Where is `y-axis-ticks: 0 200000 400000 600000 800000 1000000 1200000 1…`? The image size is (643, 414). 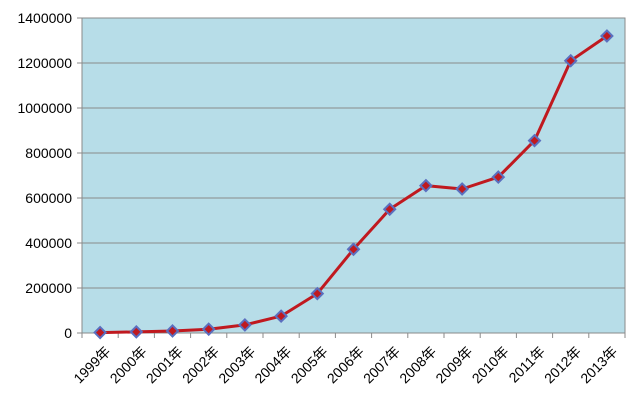 y-axis-ticks: 0 200000 400000 600000 800000 1000000 1200000 1… is located at coordinates (44, 175).